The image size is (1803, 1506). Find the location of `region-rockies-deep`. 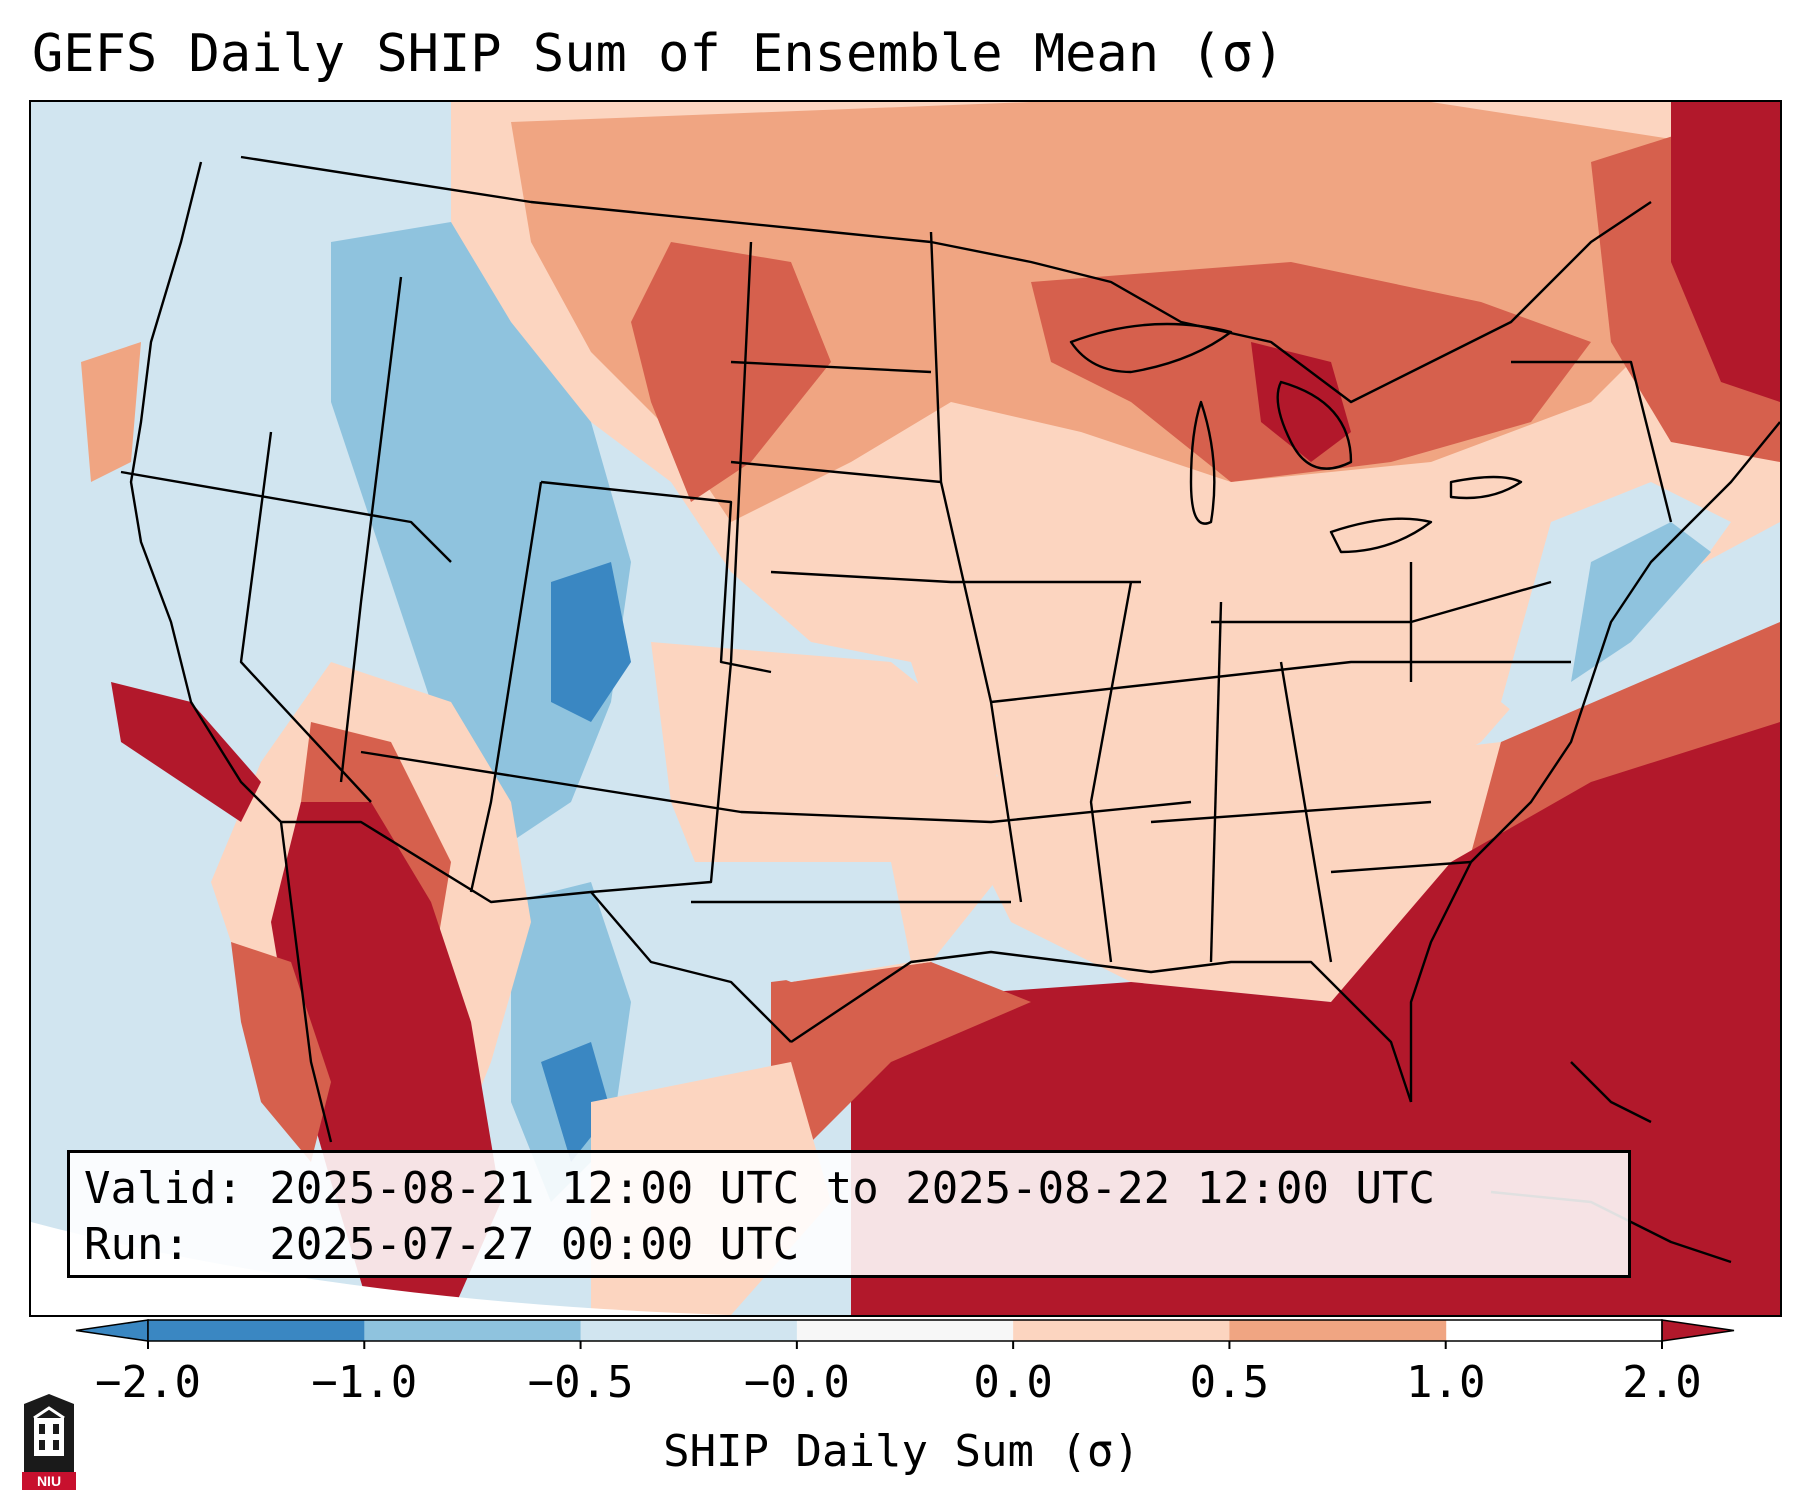

region-rockies-deep is located at coordinates (591, 642).